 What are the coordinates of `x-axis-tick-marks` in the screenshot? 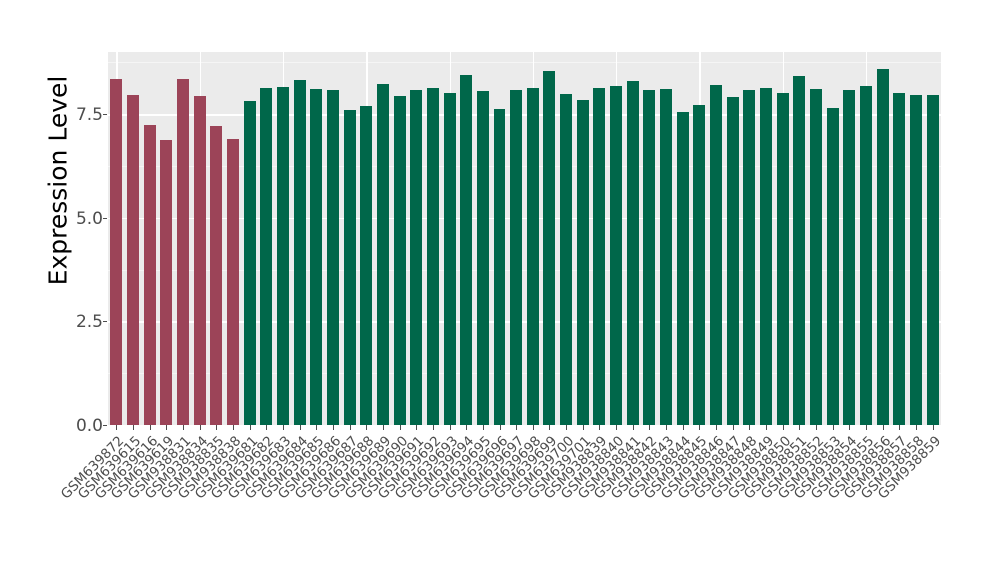 It's located at (524, 428).